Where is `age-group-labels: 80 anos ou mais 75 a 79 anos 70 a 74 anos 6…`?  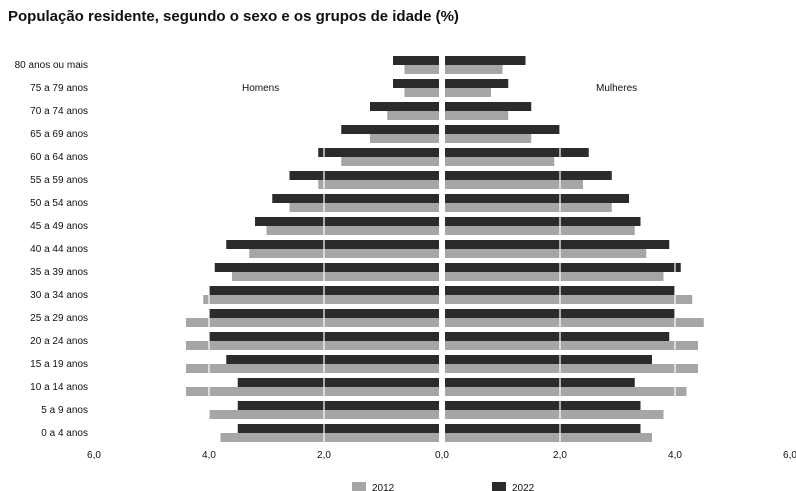
age-group-labels: 80 anos ou mais 75 a 79 anos 70 a 74 anos 6… is located at coordinates (51, 249).